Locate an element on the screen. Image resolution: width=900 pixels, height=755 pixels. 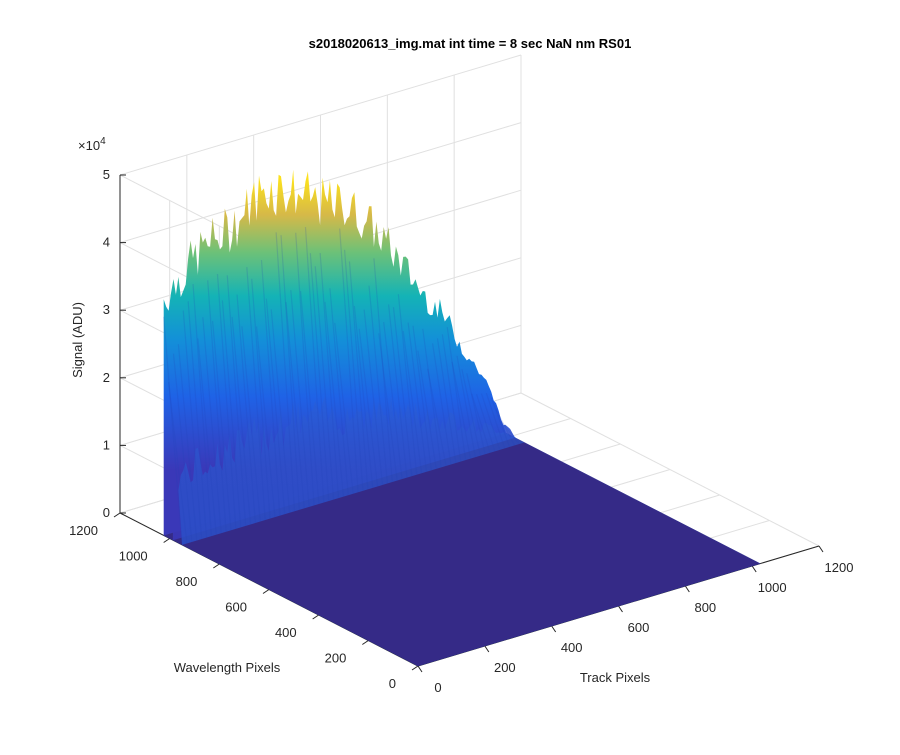
y-tick-label: 800 is located at coordinates (187, 581).